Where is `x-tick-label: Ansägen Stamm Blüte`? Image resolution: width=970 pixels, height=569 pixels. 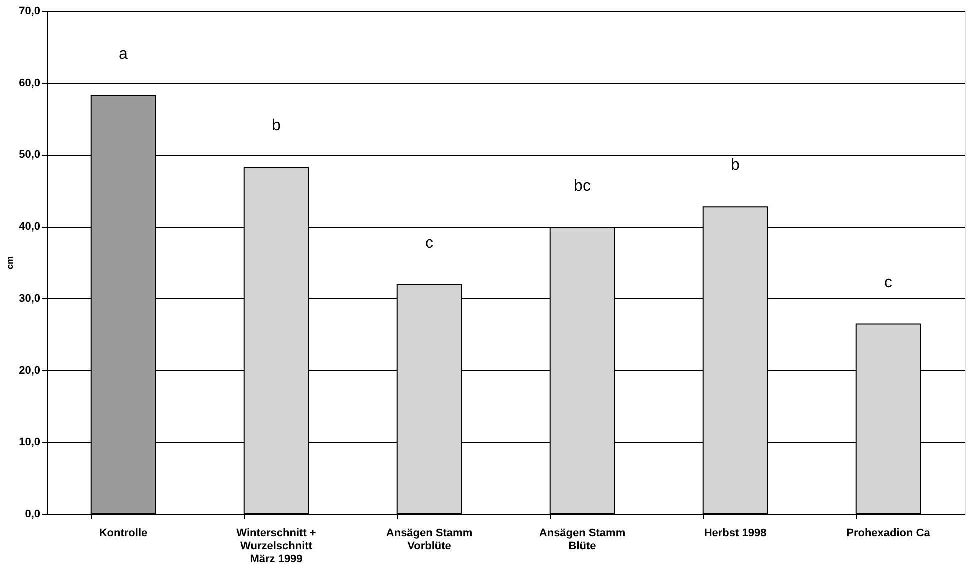
x-tick-label: Ansägen Stamm Blüte is located at coordinates (582, 540).